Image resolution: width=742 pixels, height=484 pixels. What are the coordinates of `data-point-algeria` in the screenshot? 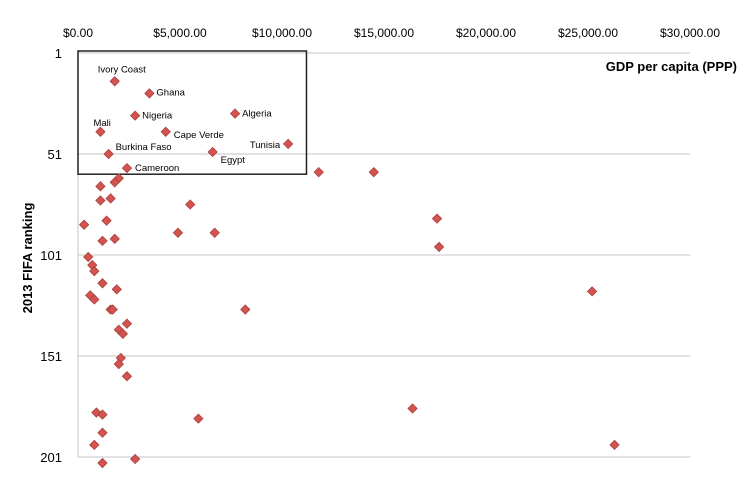 It's located at (235, 113).